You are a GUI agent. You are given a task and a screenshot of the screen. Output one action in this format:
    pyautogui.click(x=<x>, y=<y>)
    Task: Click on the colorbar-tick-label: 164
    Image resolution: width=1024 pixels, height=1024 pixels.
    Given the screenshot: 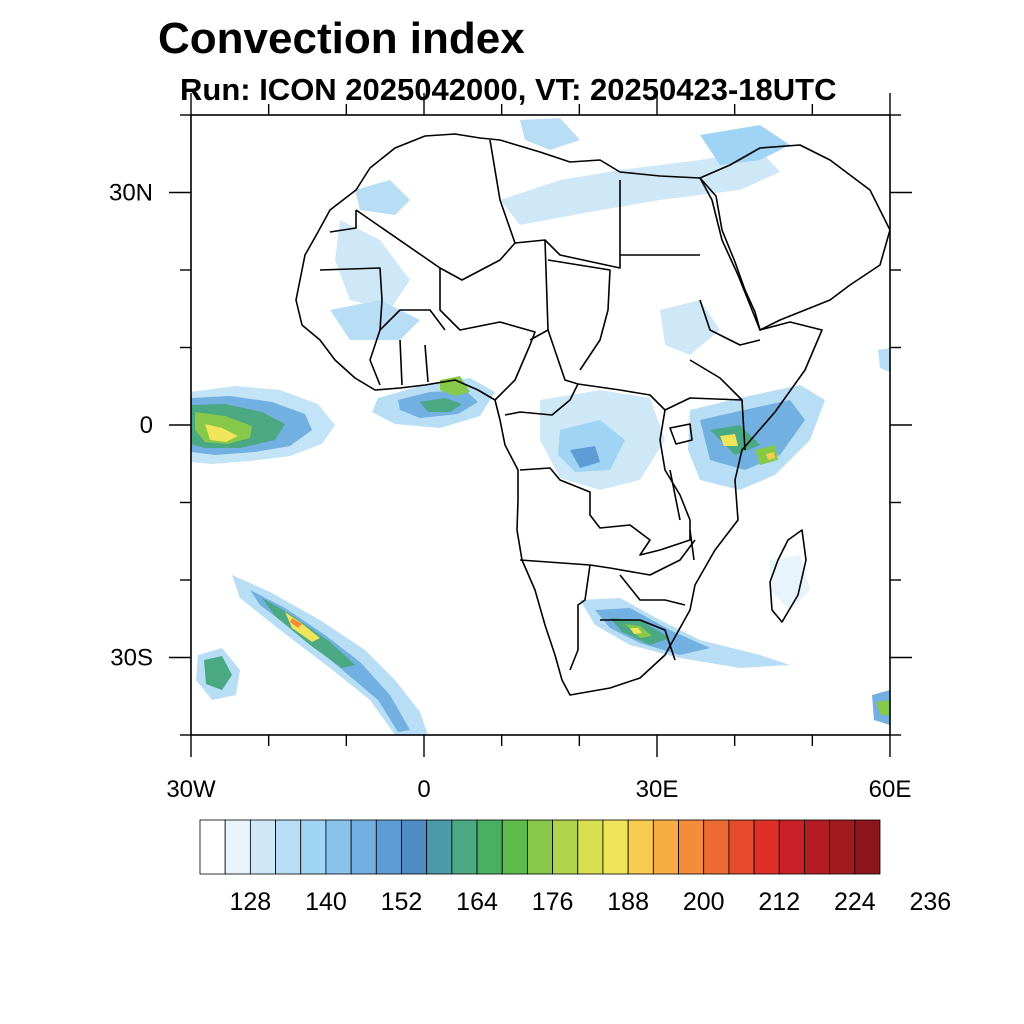 What is the action you would take?
    pyautogui.click(x=477, y=902)
    